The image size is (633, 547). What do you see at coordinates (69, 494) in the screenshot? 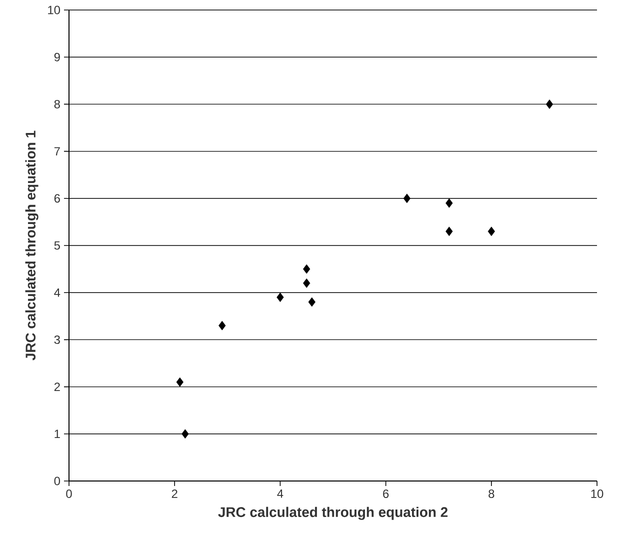
I see `x-tick-label: 0` at bounding box center [69, 494].